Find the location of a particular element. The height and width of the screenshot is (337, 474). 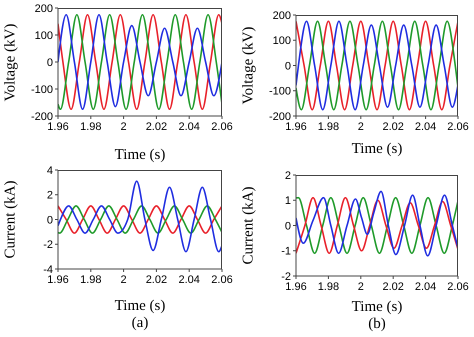

line-series is located at coordinates (140, 216).